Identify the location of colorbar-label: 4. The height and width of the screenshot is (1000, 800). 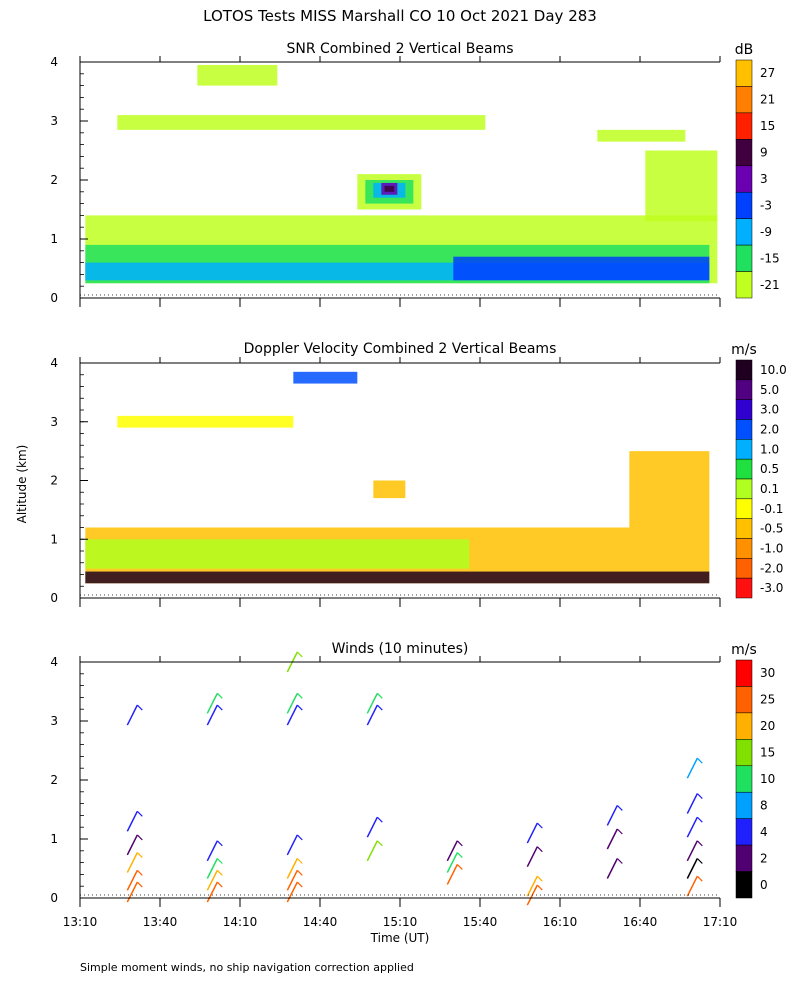
(764, 832).